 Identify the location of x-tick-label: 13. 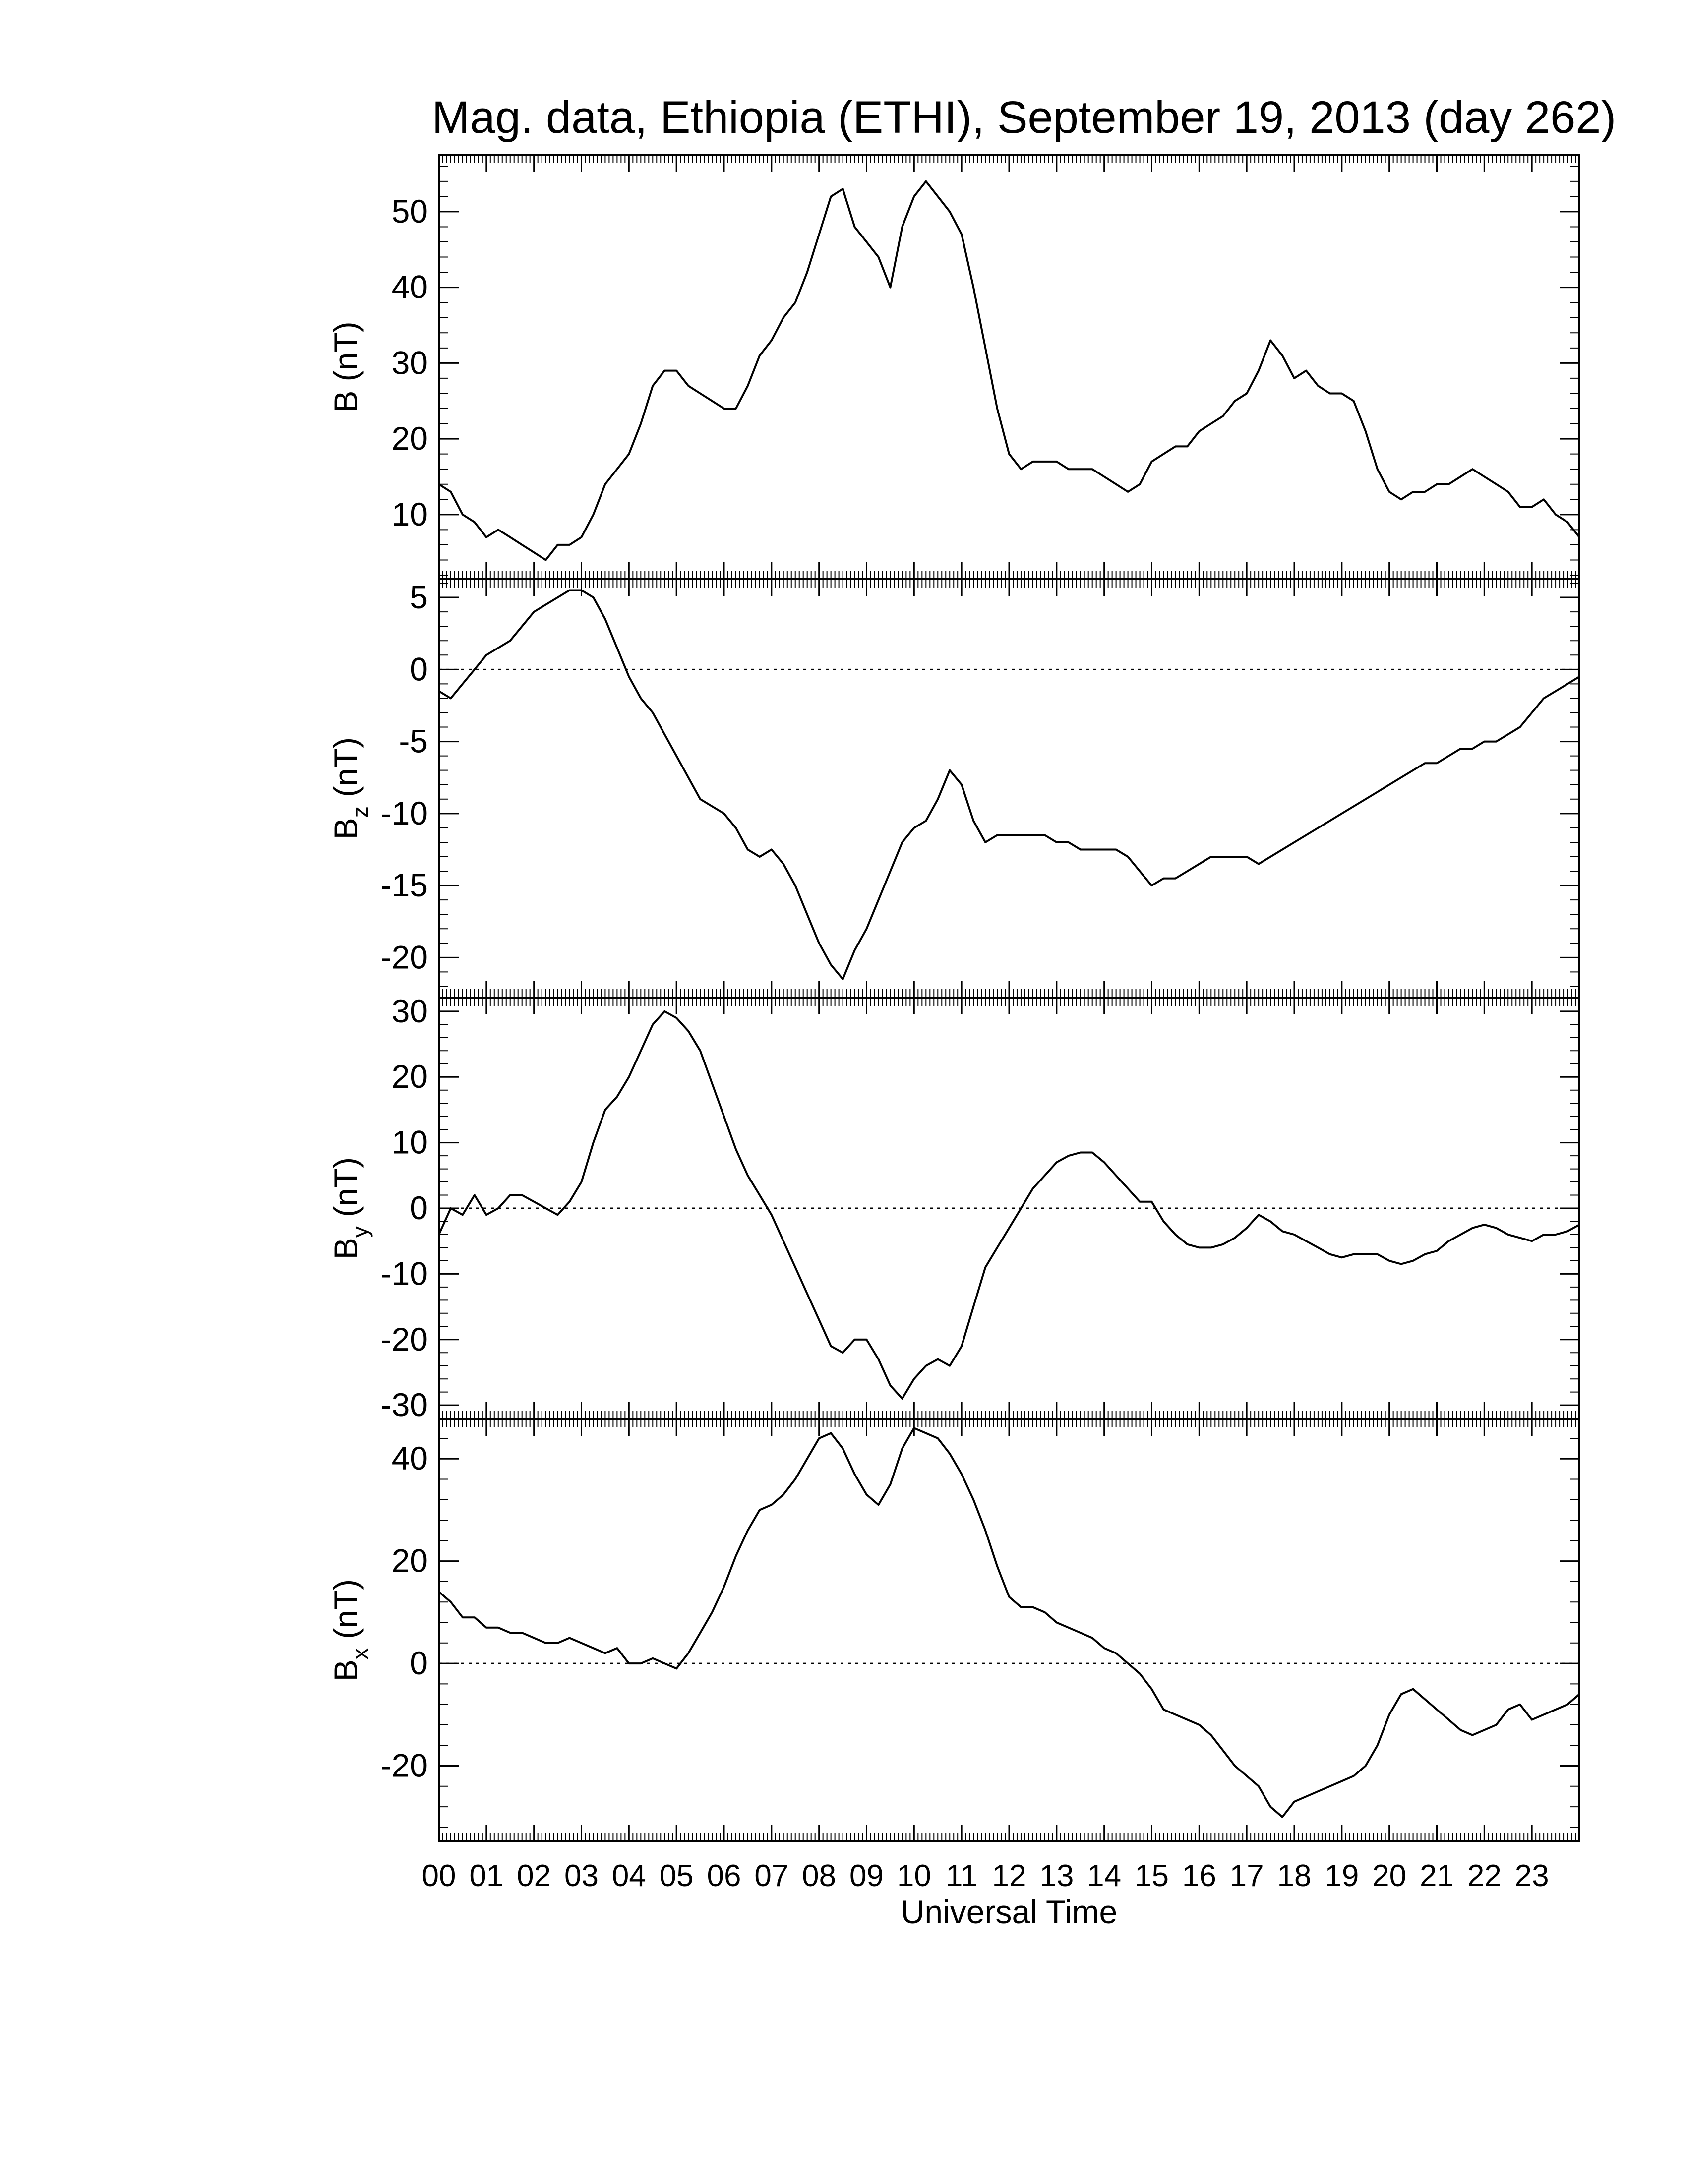
(1056, 1876).